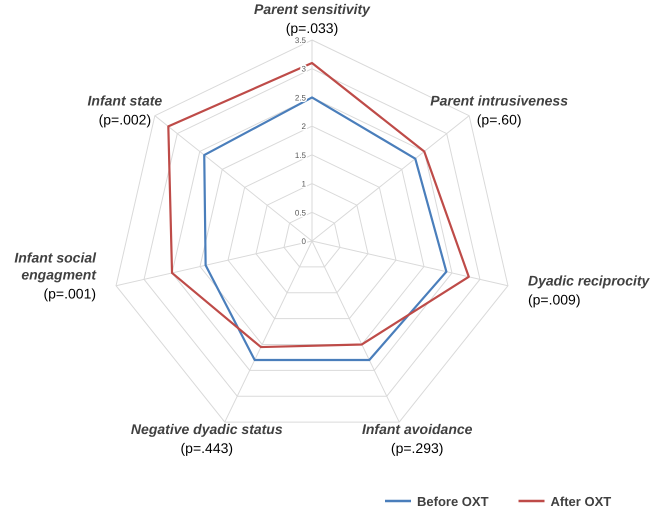  I want to click on spoke-label: Dyadic reciprocity, so click(589, 280).